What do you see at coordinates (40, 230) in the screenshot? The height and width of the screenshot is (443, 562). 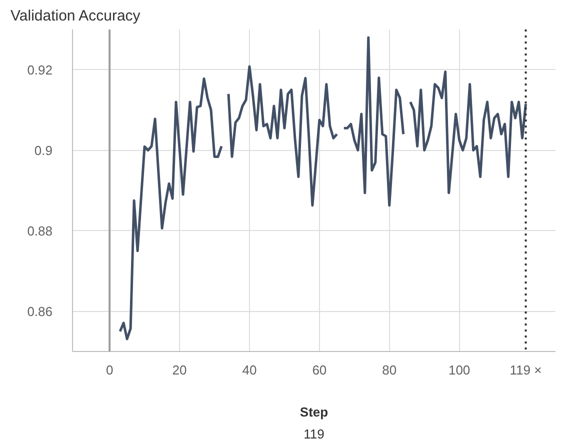 I see `y-tick-label: 0.88` at bounding box center [40, 230].